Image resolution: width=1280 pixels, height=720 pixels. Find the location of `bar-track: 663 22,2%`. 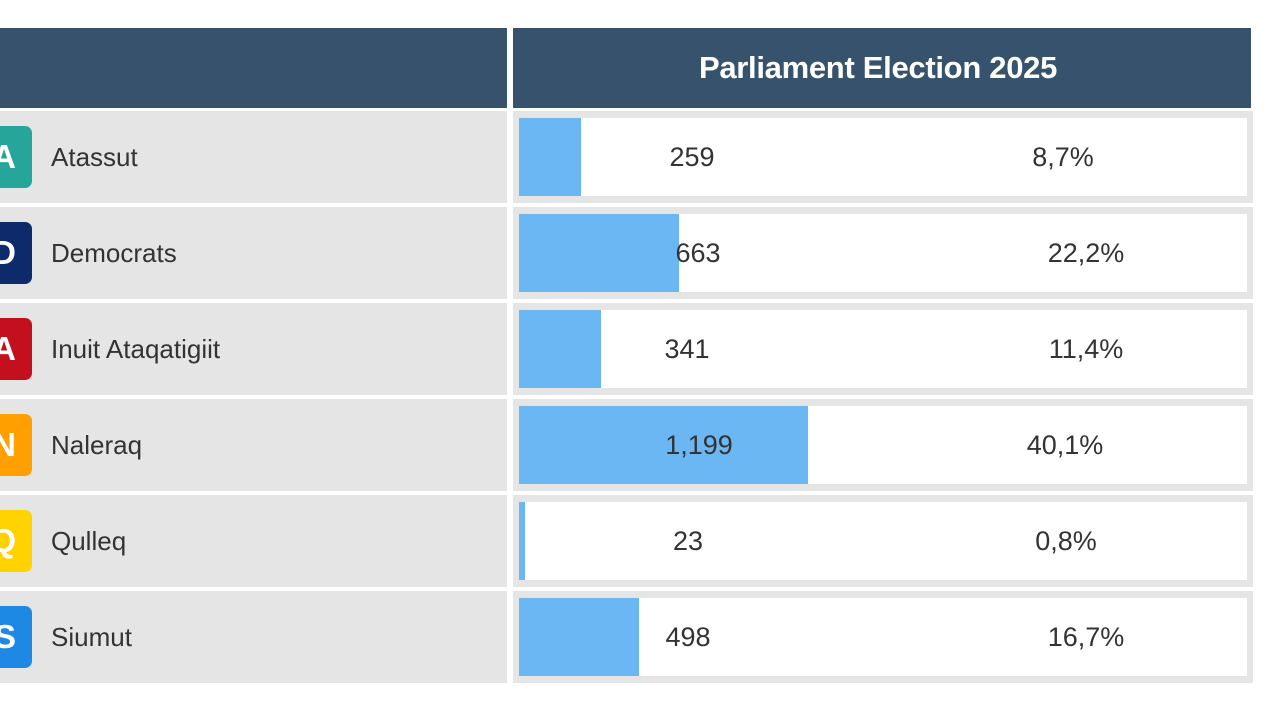

bar-track: 663 22,2% is located at coordinates (883, 253).